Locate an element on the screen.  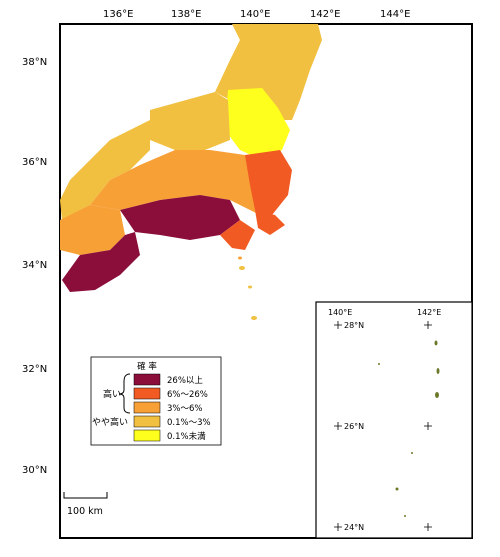
lat-tick-label: 38°N is located at coordinates (34, 62).